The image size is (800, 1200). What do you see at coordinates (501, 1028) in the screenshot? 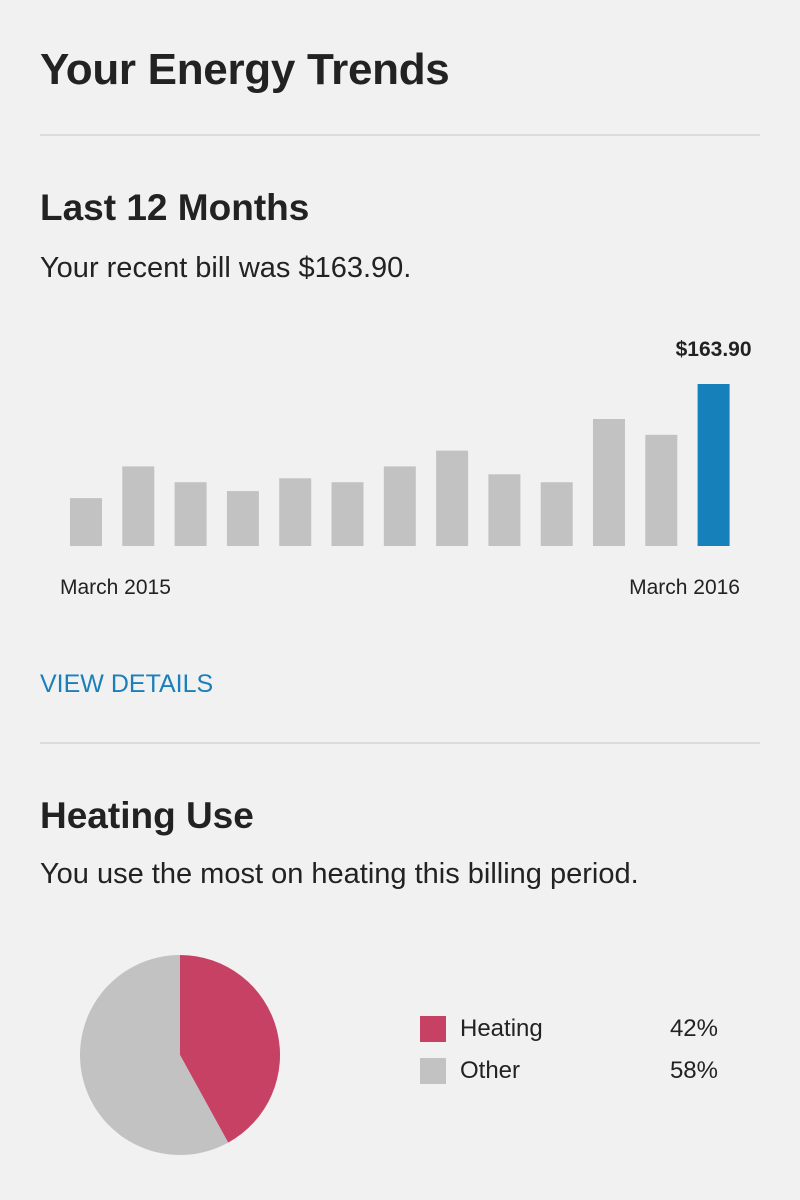
I see `legend-label: Heating` at bounding box center [501, 1028].